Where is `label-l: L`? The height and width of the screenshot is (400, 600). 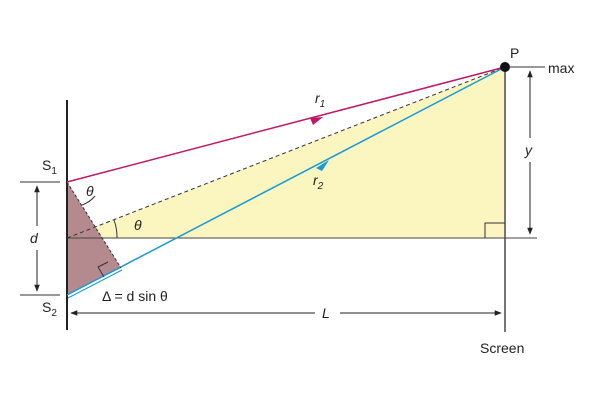 label-l: L is located at coordinates (326, 313).